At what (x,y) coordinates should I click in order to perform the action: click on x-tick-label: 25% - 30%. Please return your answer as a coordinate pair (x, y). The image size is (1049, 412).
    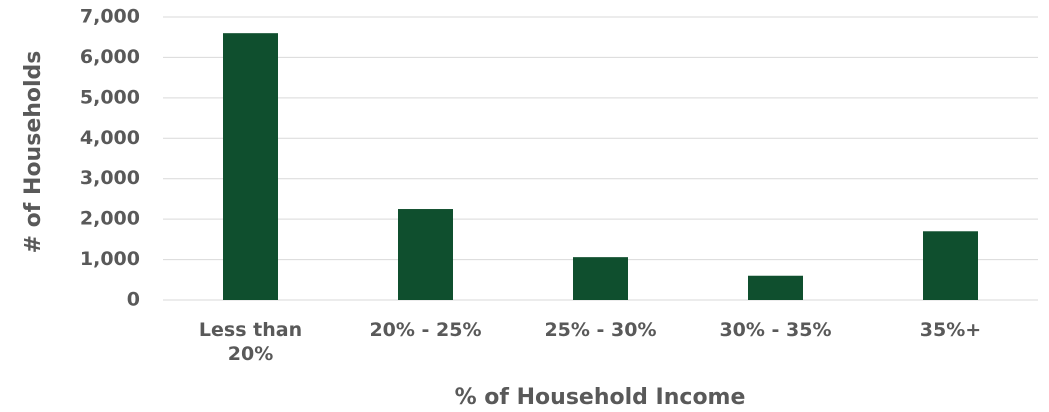
    Looking at the image, I should click on (600, 330).